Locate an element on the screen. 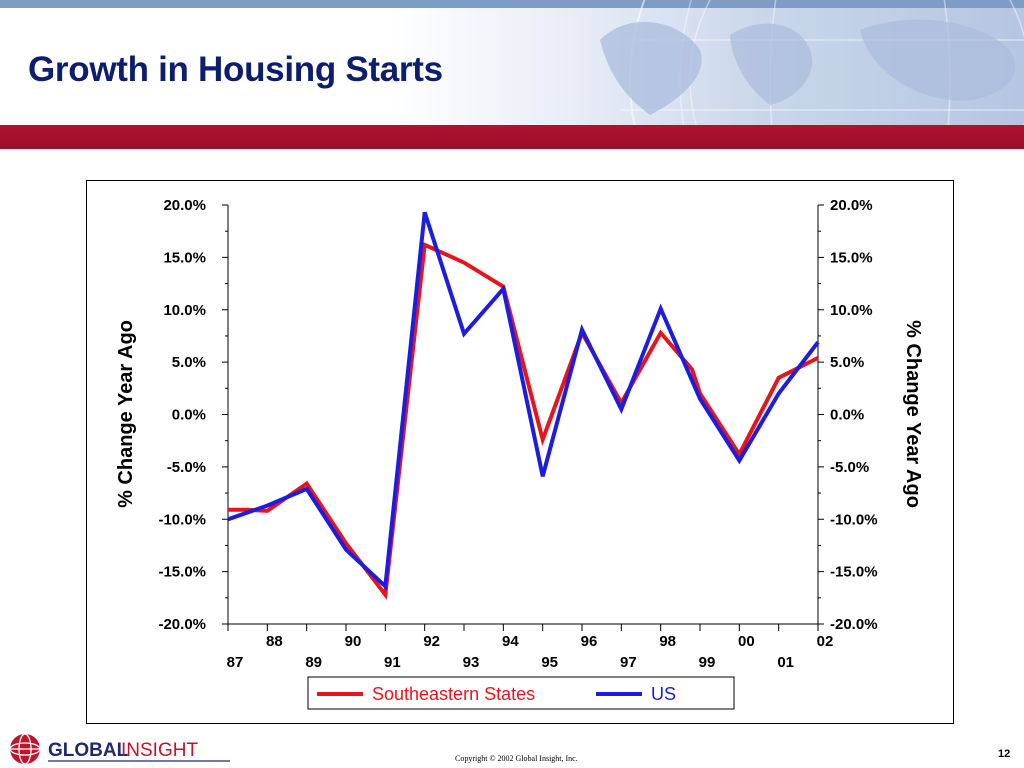 This screenshot has width=1024, height=768. y-tick-label-right: 5.0% is located at coordinates (847, 362).